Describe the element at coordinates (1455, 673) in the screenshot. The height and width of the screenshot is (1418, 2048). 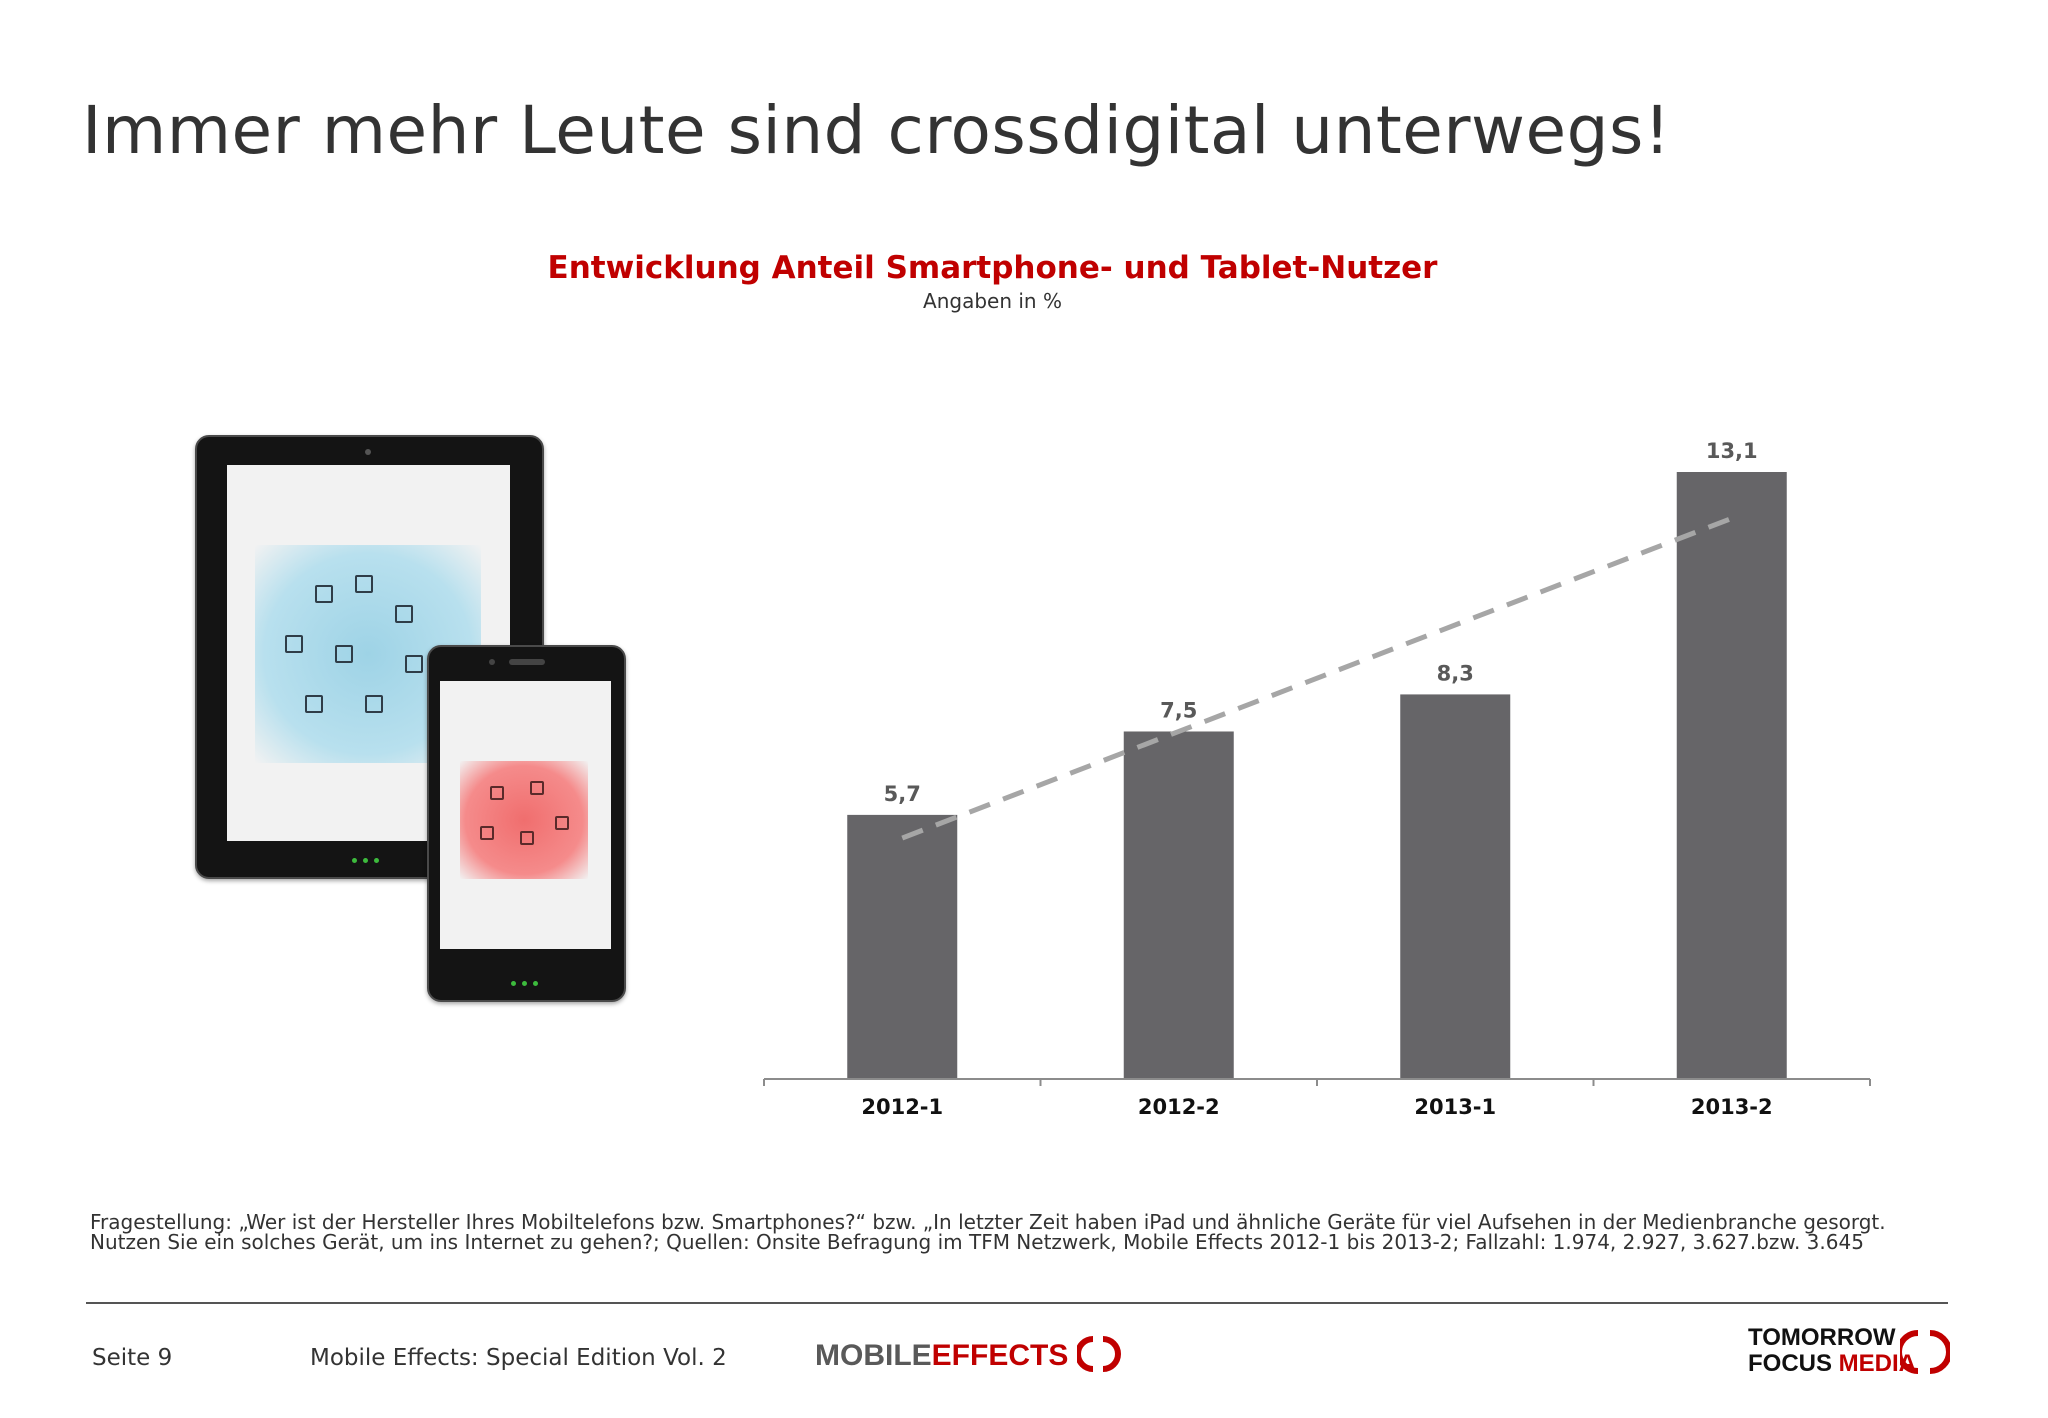
I see `data-label-2013-1: 8,3` at that location.